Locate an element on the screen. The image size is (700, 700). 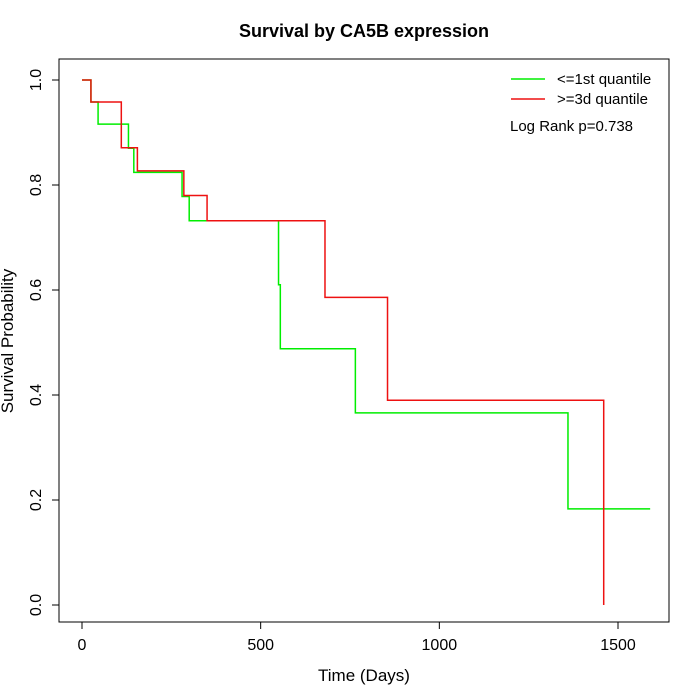
y-tick-label: 0.8 is located at coordinates (36, 185).